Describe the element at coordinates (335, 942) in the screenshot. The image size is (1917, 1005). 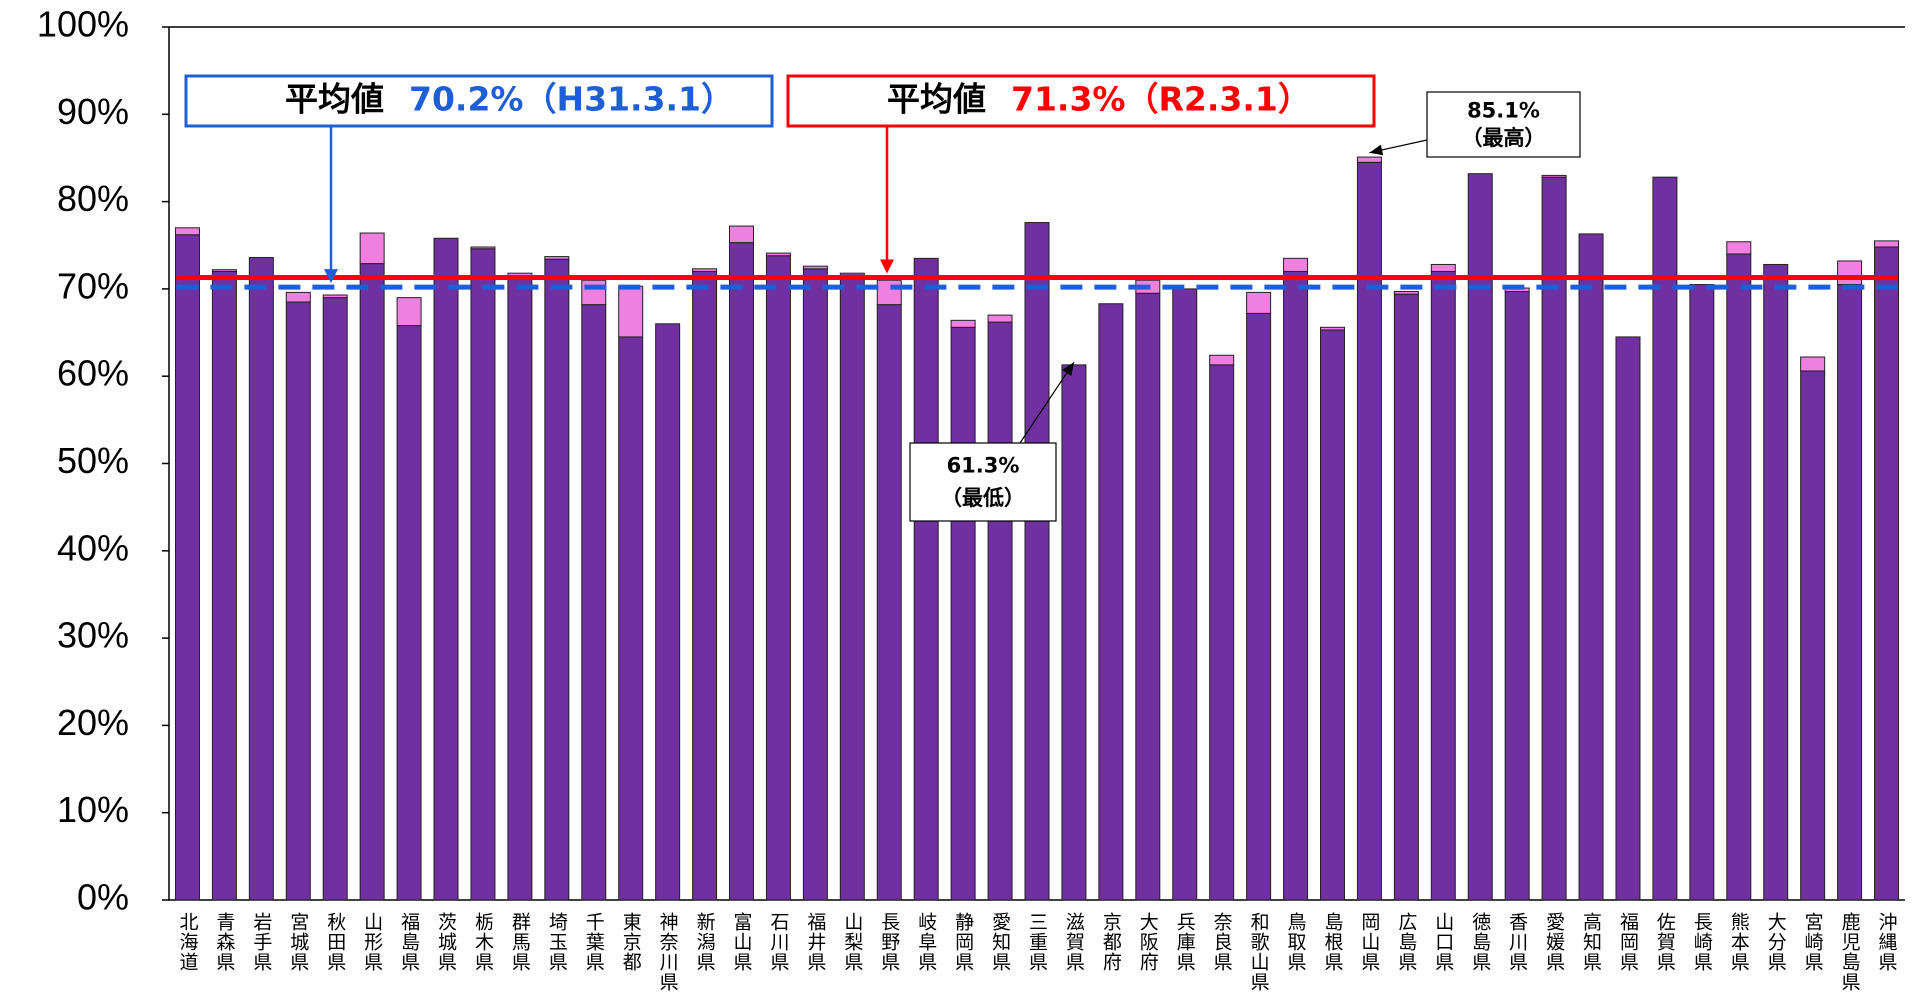
I see `x-tick-label: 秋田県` at that location.